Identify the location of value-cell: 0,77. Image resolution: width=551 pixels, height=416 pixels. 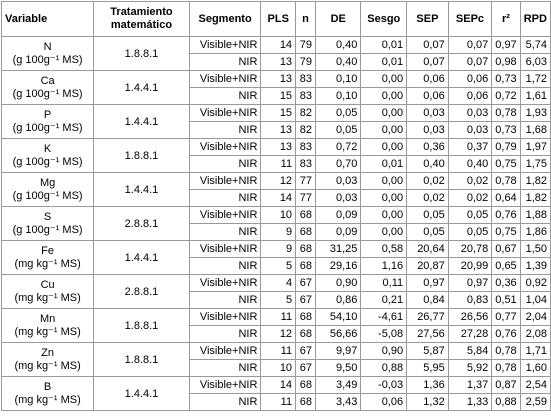
(506, 317).